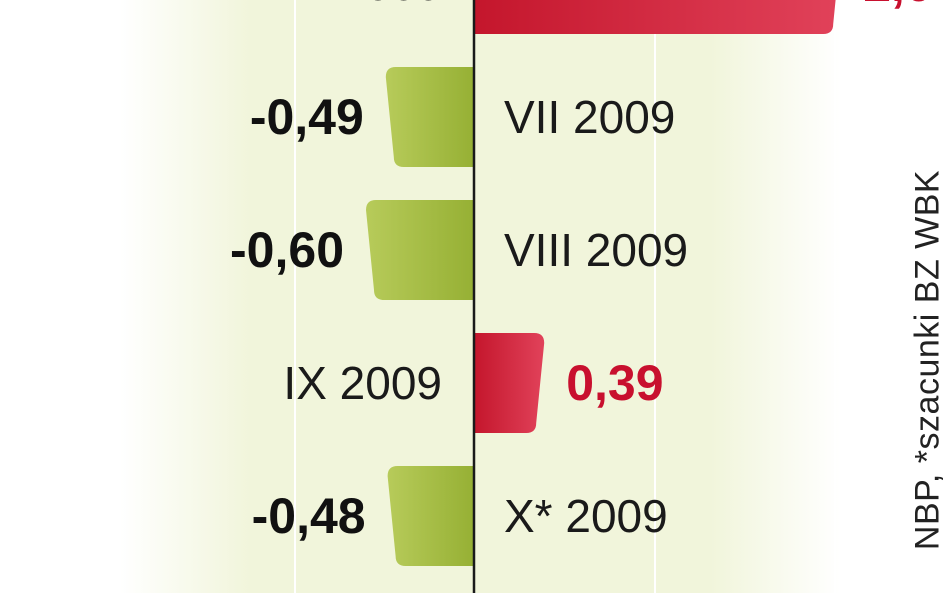  I want to click on category-label-1: VI 2009, so click(362, 5).